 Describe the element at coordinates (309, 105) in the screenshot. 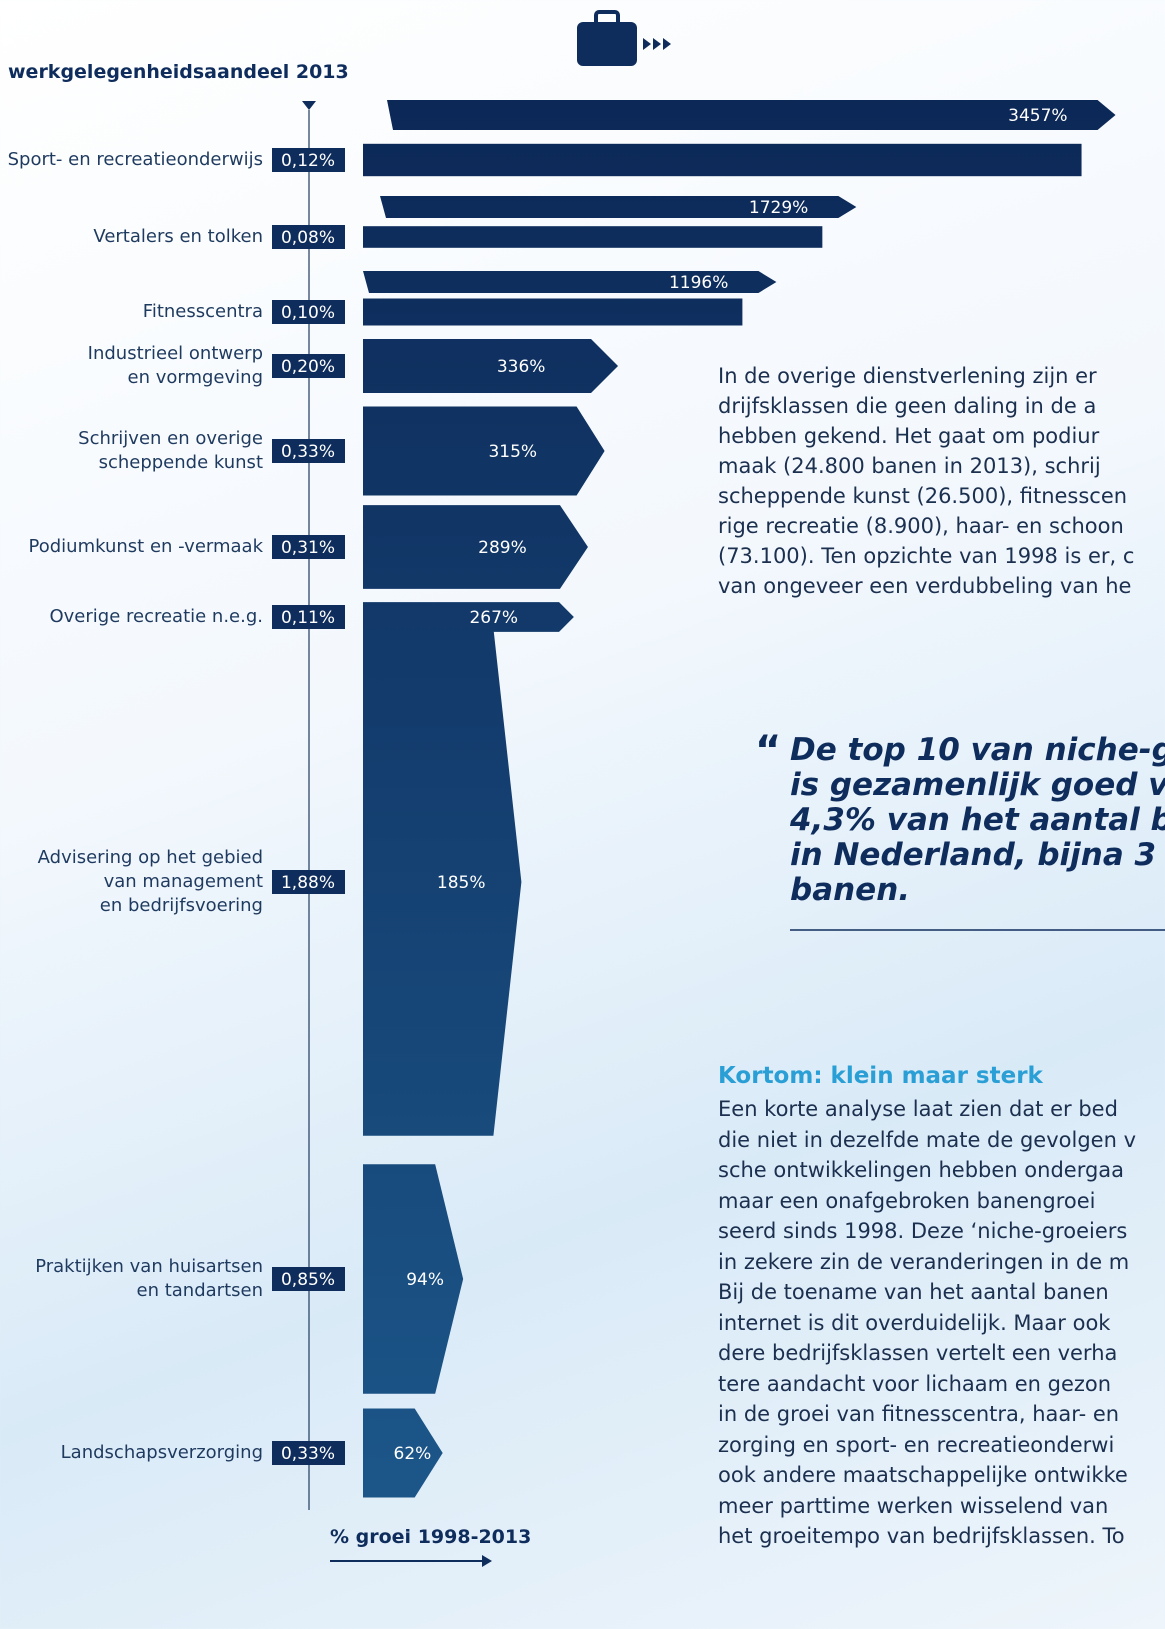

I see `axis-arrow` at that location.